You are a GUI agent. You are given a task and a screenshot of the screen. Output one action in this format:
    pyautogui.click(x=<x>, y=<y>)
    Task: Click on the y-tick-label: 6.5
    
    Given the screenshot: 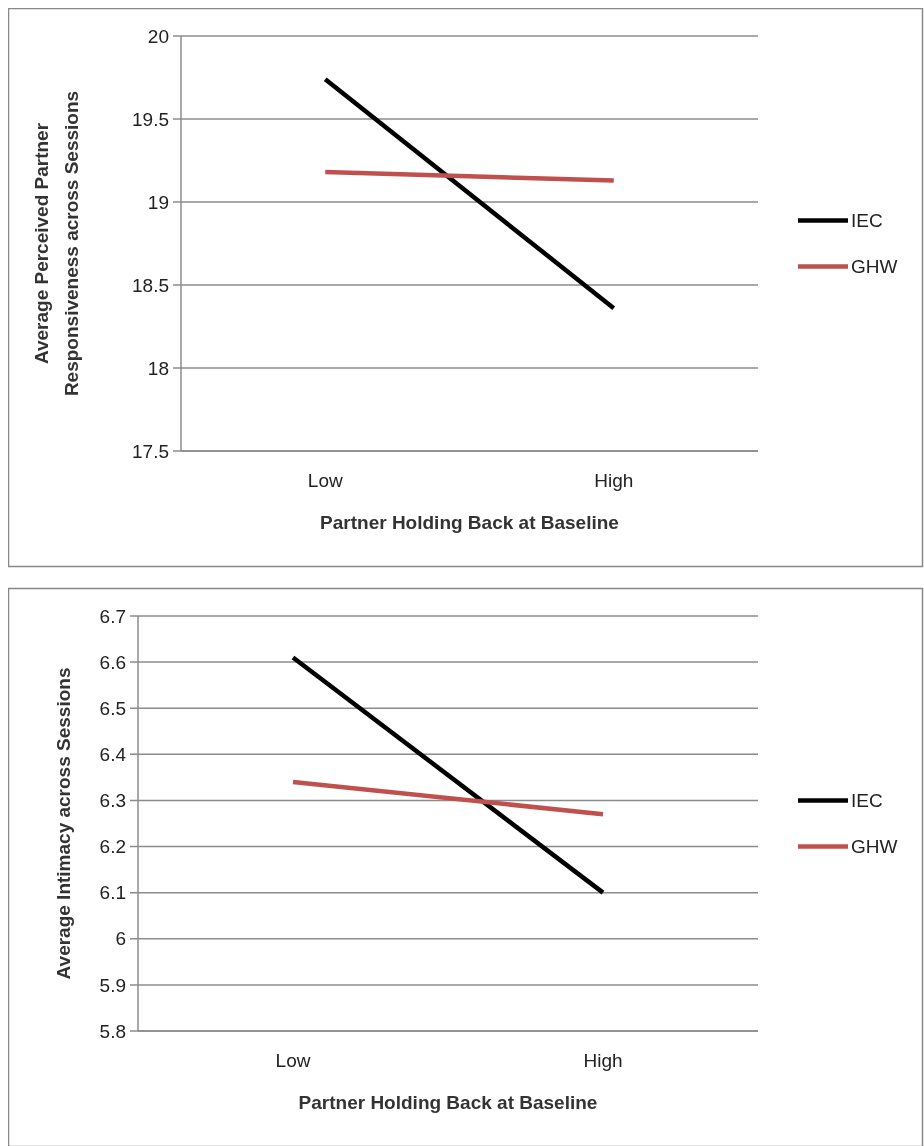 What is the action you would take?
    pyautogui.click(x=112, y=708)
    